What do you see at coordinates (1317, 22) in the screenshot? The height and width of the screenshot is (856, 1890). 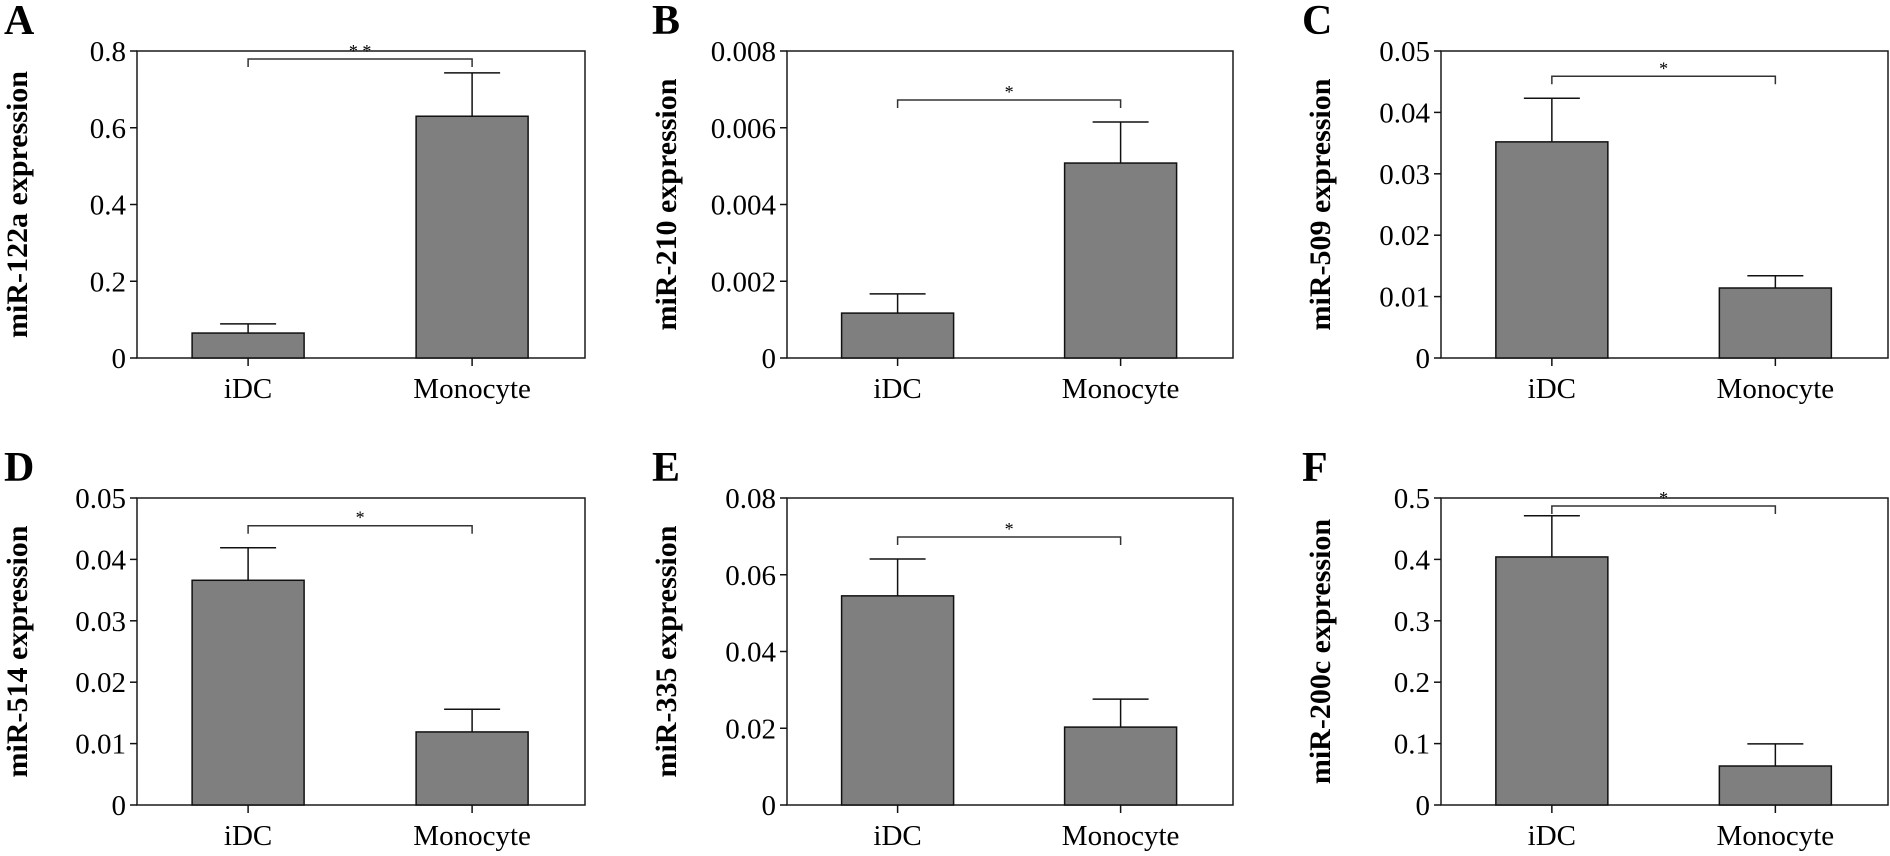 I see `panel-letter: C` at bounding box center [1317, 22].